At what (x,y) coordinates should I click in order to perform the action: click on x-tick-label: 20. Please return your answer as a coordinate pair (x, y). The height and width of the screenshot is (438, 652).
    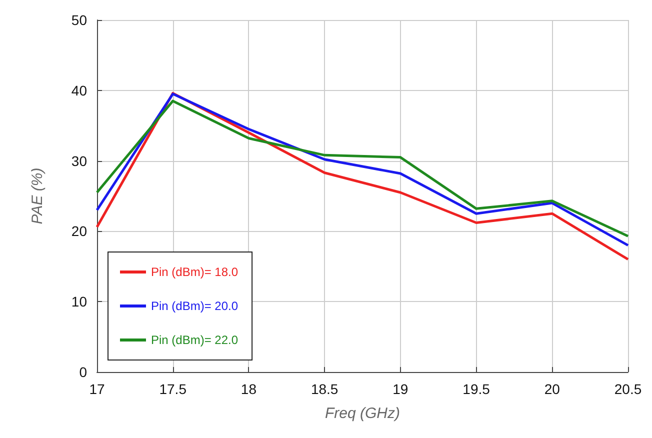
    Looking at the image, I should click on (552, 389).